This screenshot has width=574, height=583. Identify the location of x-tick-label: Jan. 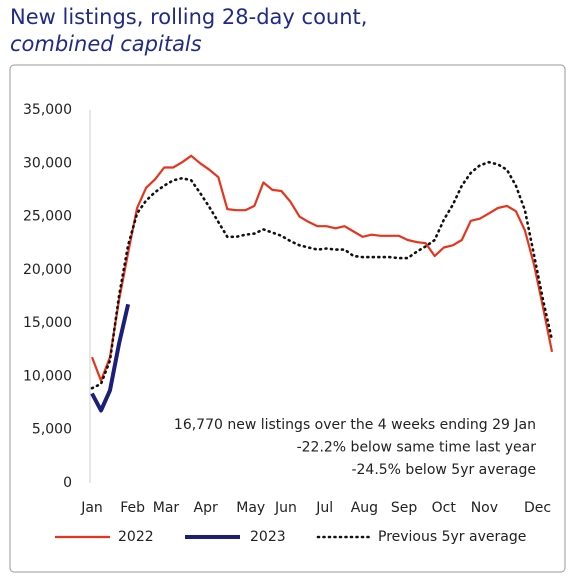
(91, 508).